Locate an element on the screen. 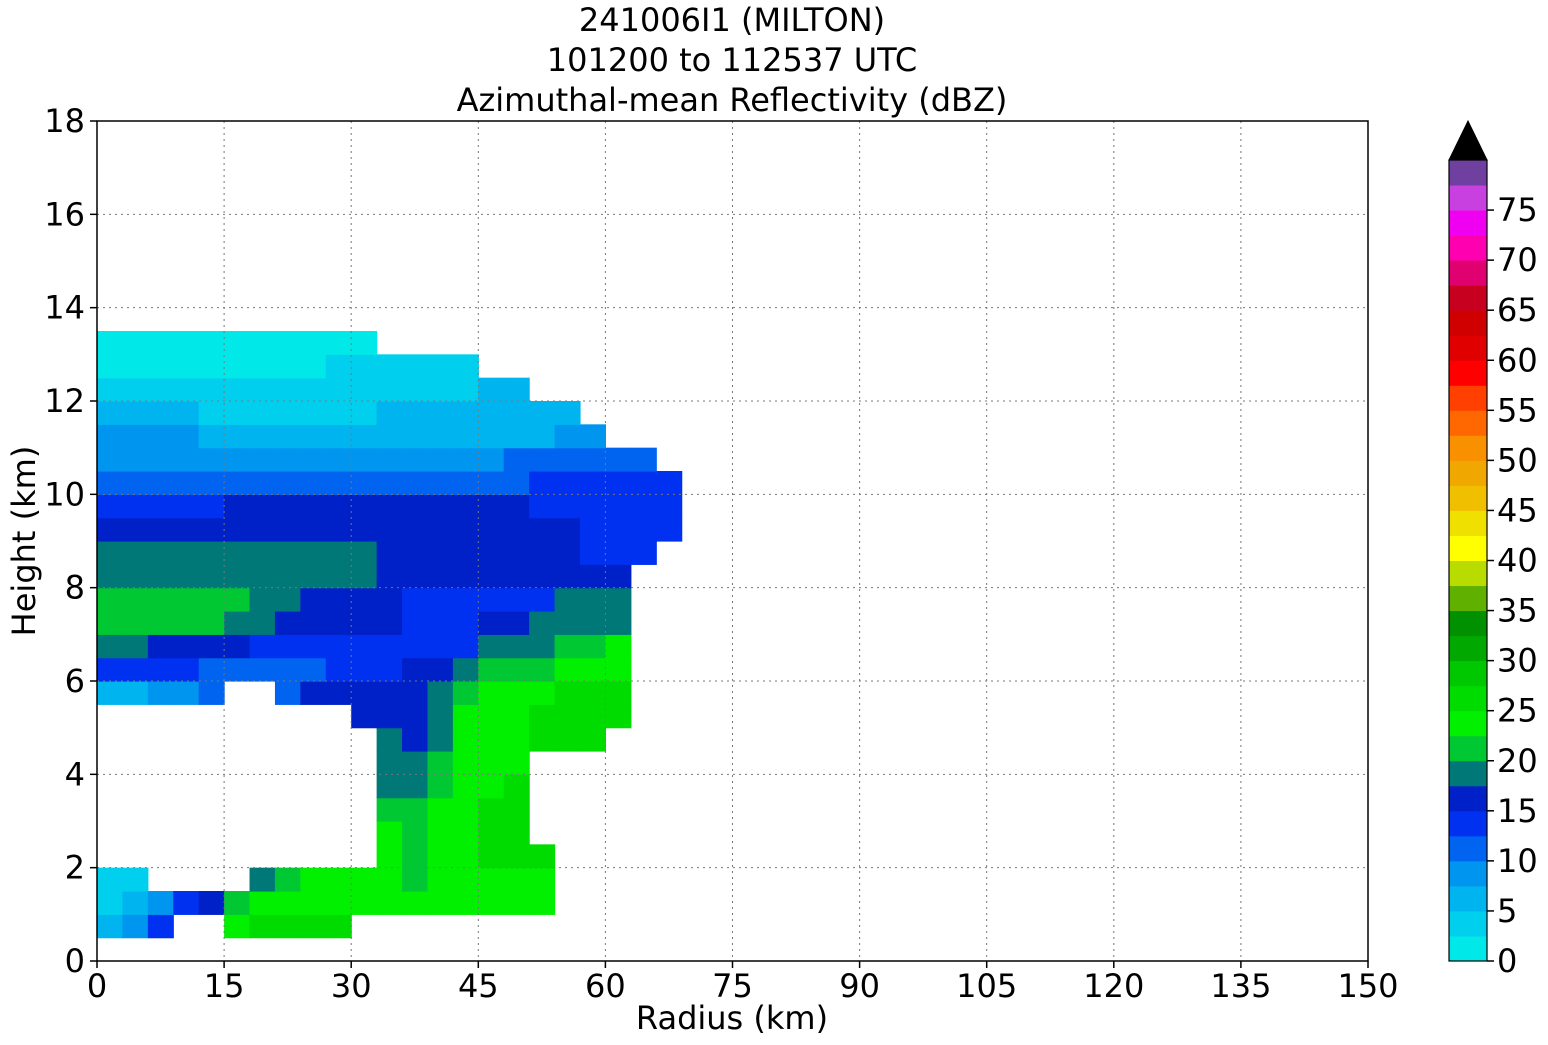 This screenshot has height=1045, width=1548. colorbar-tick-label: 35 is located at coordinates (1517, 611).